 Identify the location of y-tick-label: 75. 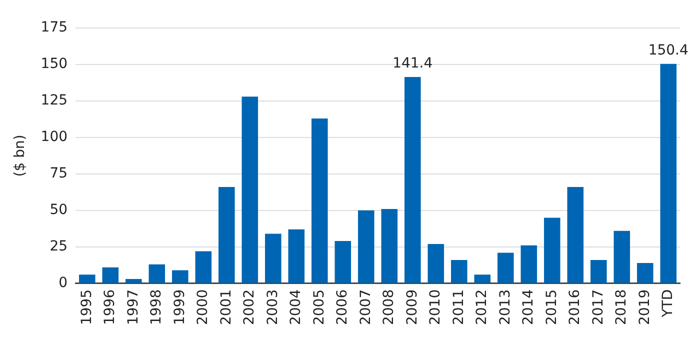
(59, 174).